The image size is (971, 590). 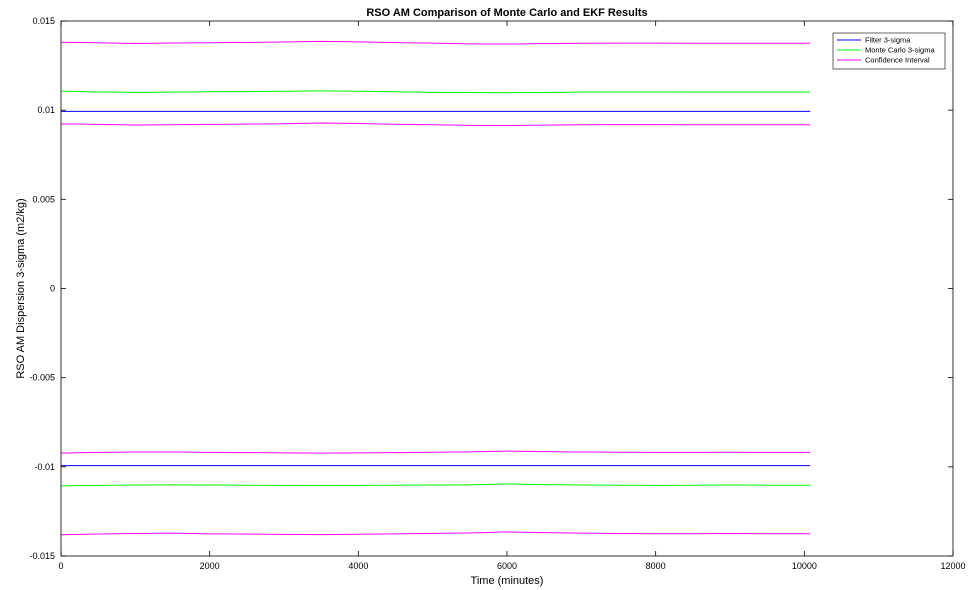 I want to click on y-tick-label: 0.005, so click(x=43, y=199).